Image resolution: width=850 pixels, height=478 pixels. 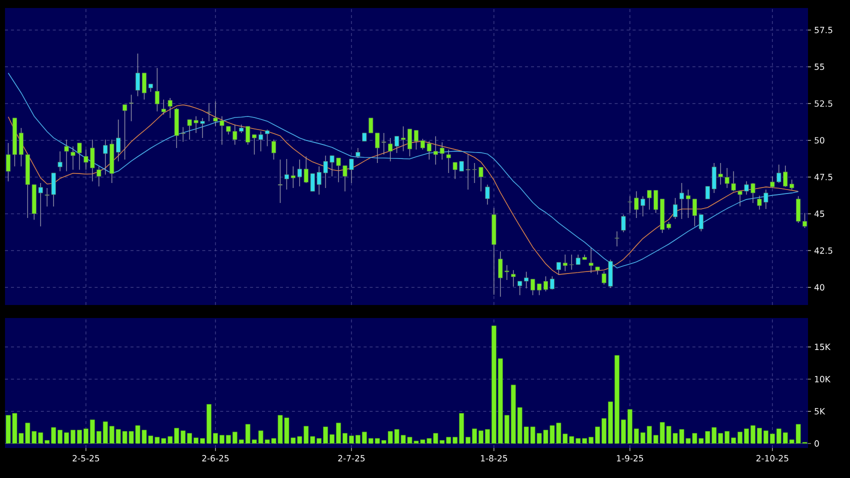 I want to click on y-tick-label: 45, so click(x=819, y=213).